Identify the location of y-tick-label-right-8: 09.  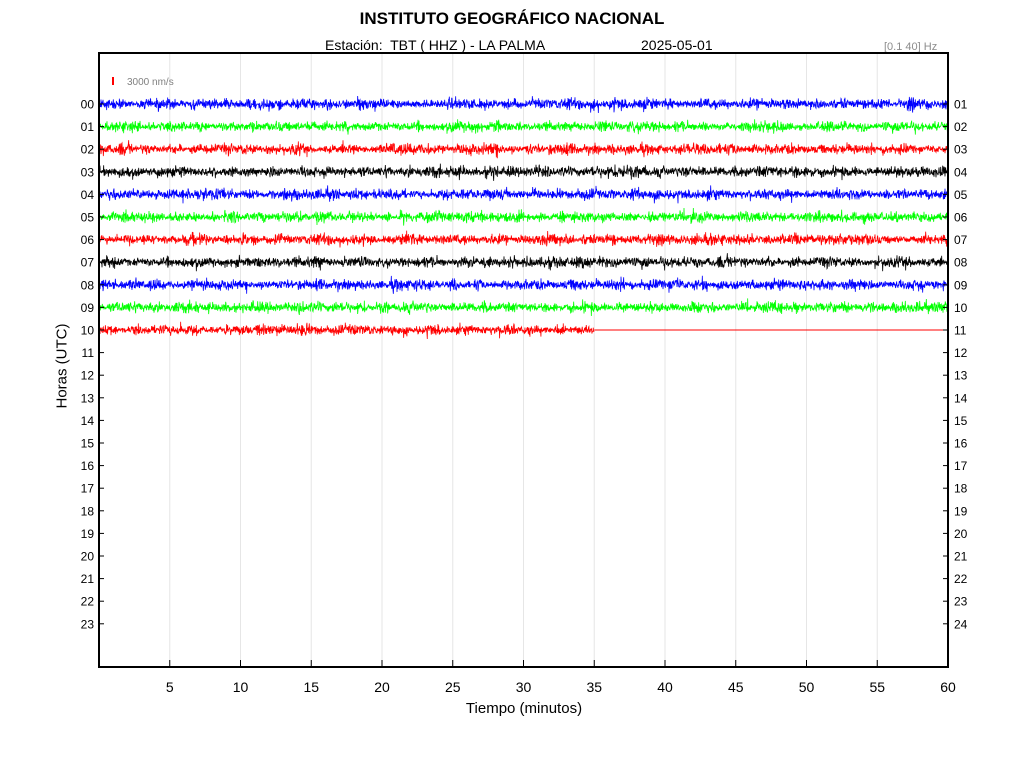
(961, 285).